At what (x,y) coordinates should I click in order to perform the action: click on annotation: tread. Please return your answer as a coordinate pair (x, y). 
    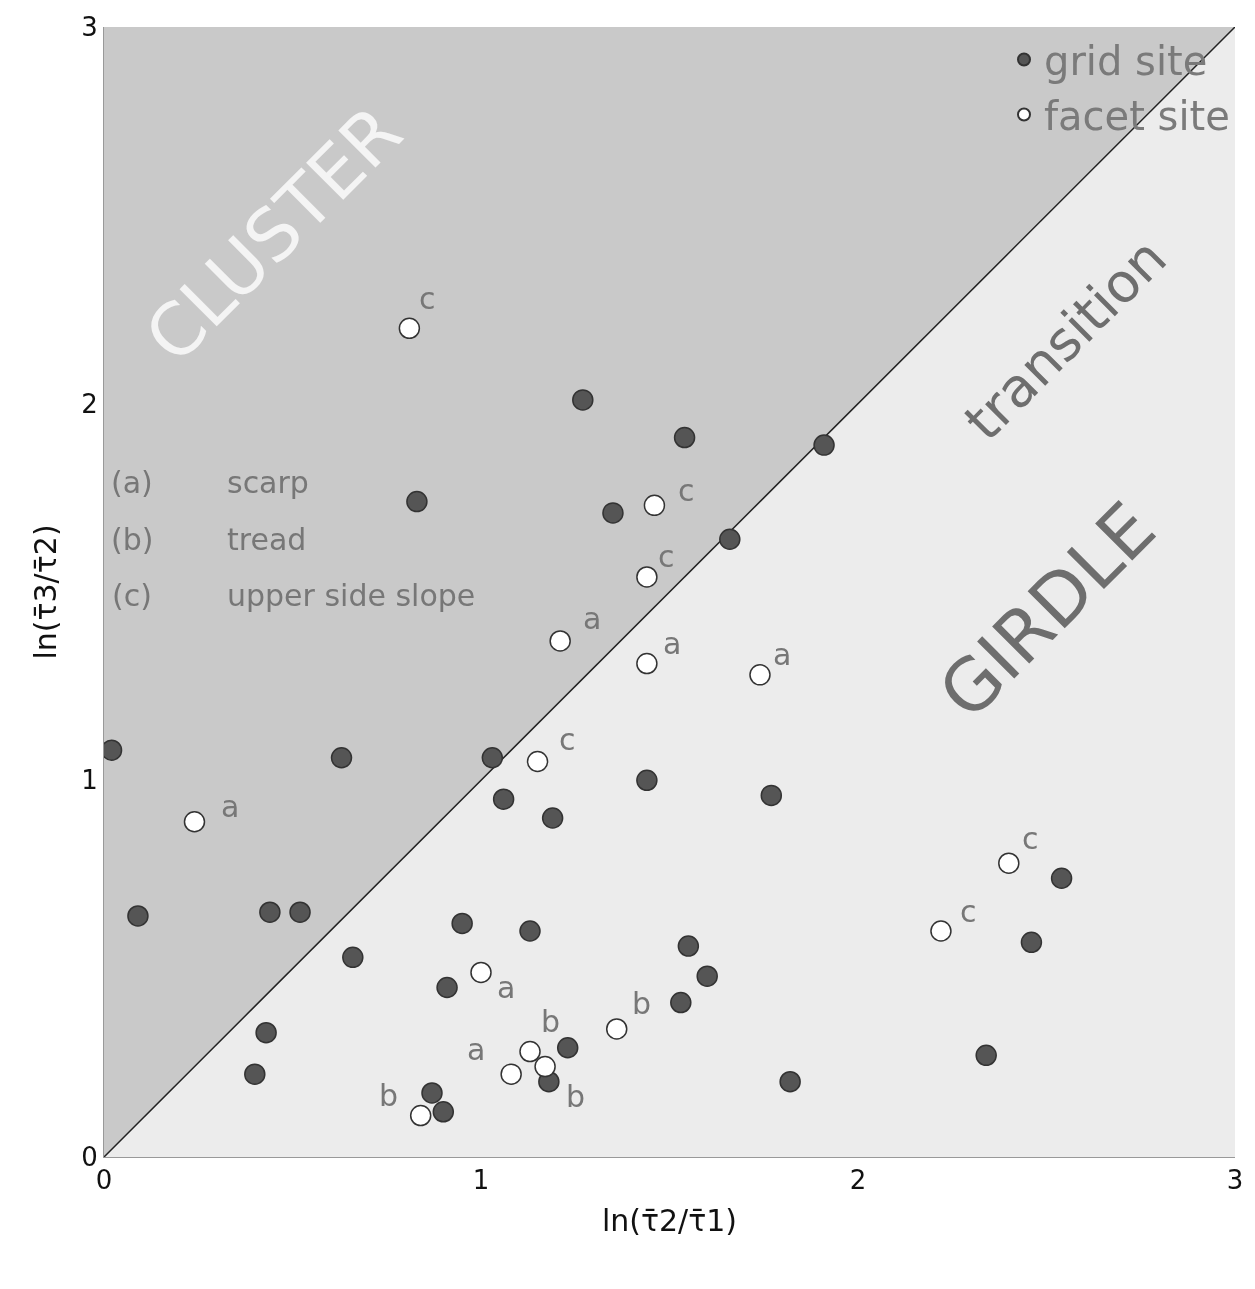
    Looking at the image, I should click on (267, 539).